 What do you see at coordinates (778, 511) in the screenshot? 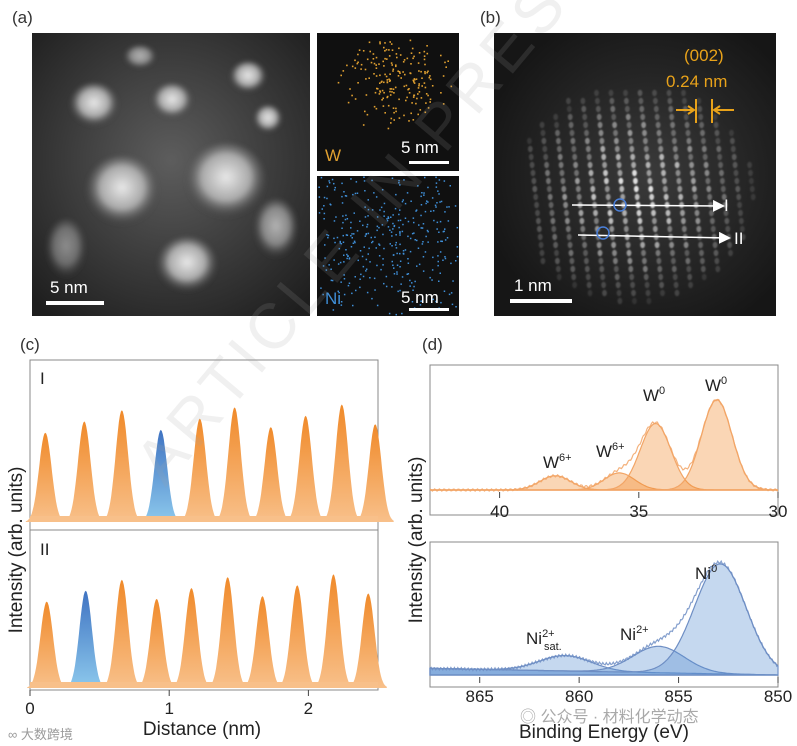
I see `x-tick-label: 30` at bounding box center [778, 511].